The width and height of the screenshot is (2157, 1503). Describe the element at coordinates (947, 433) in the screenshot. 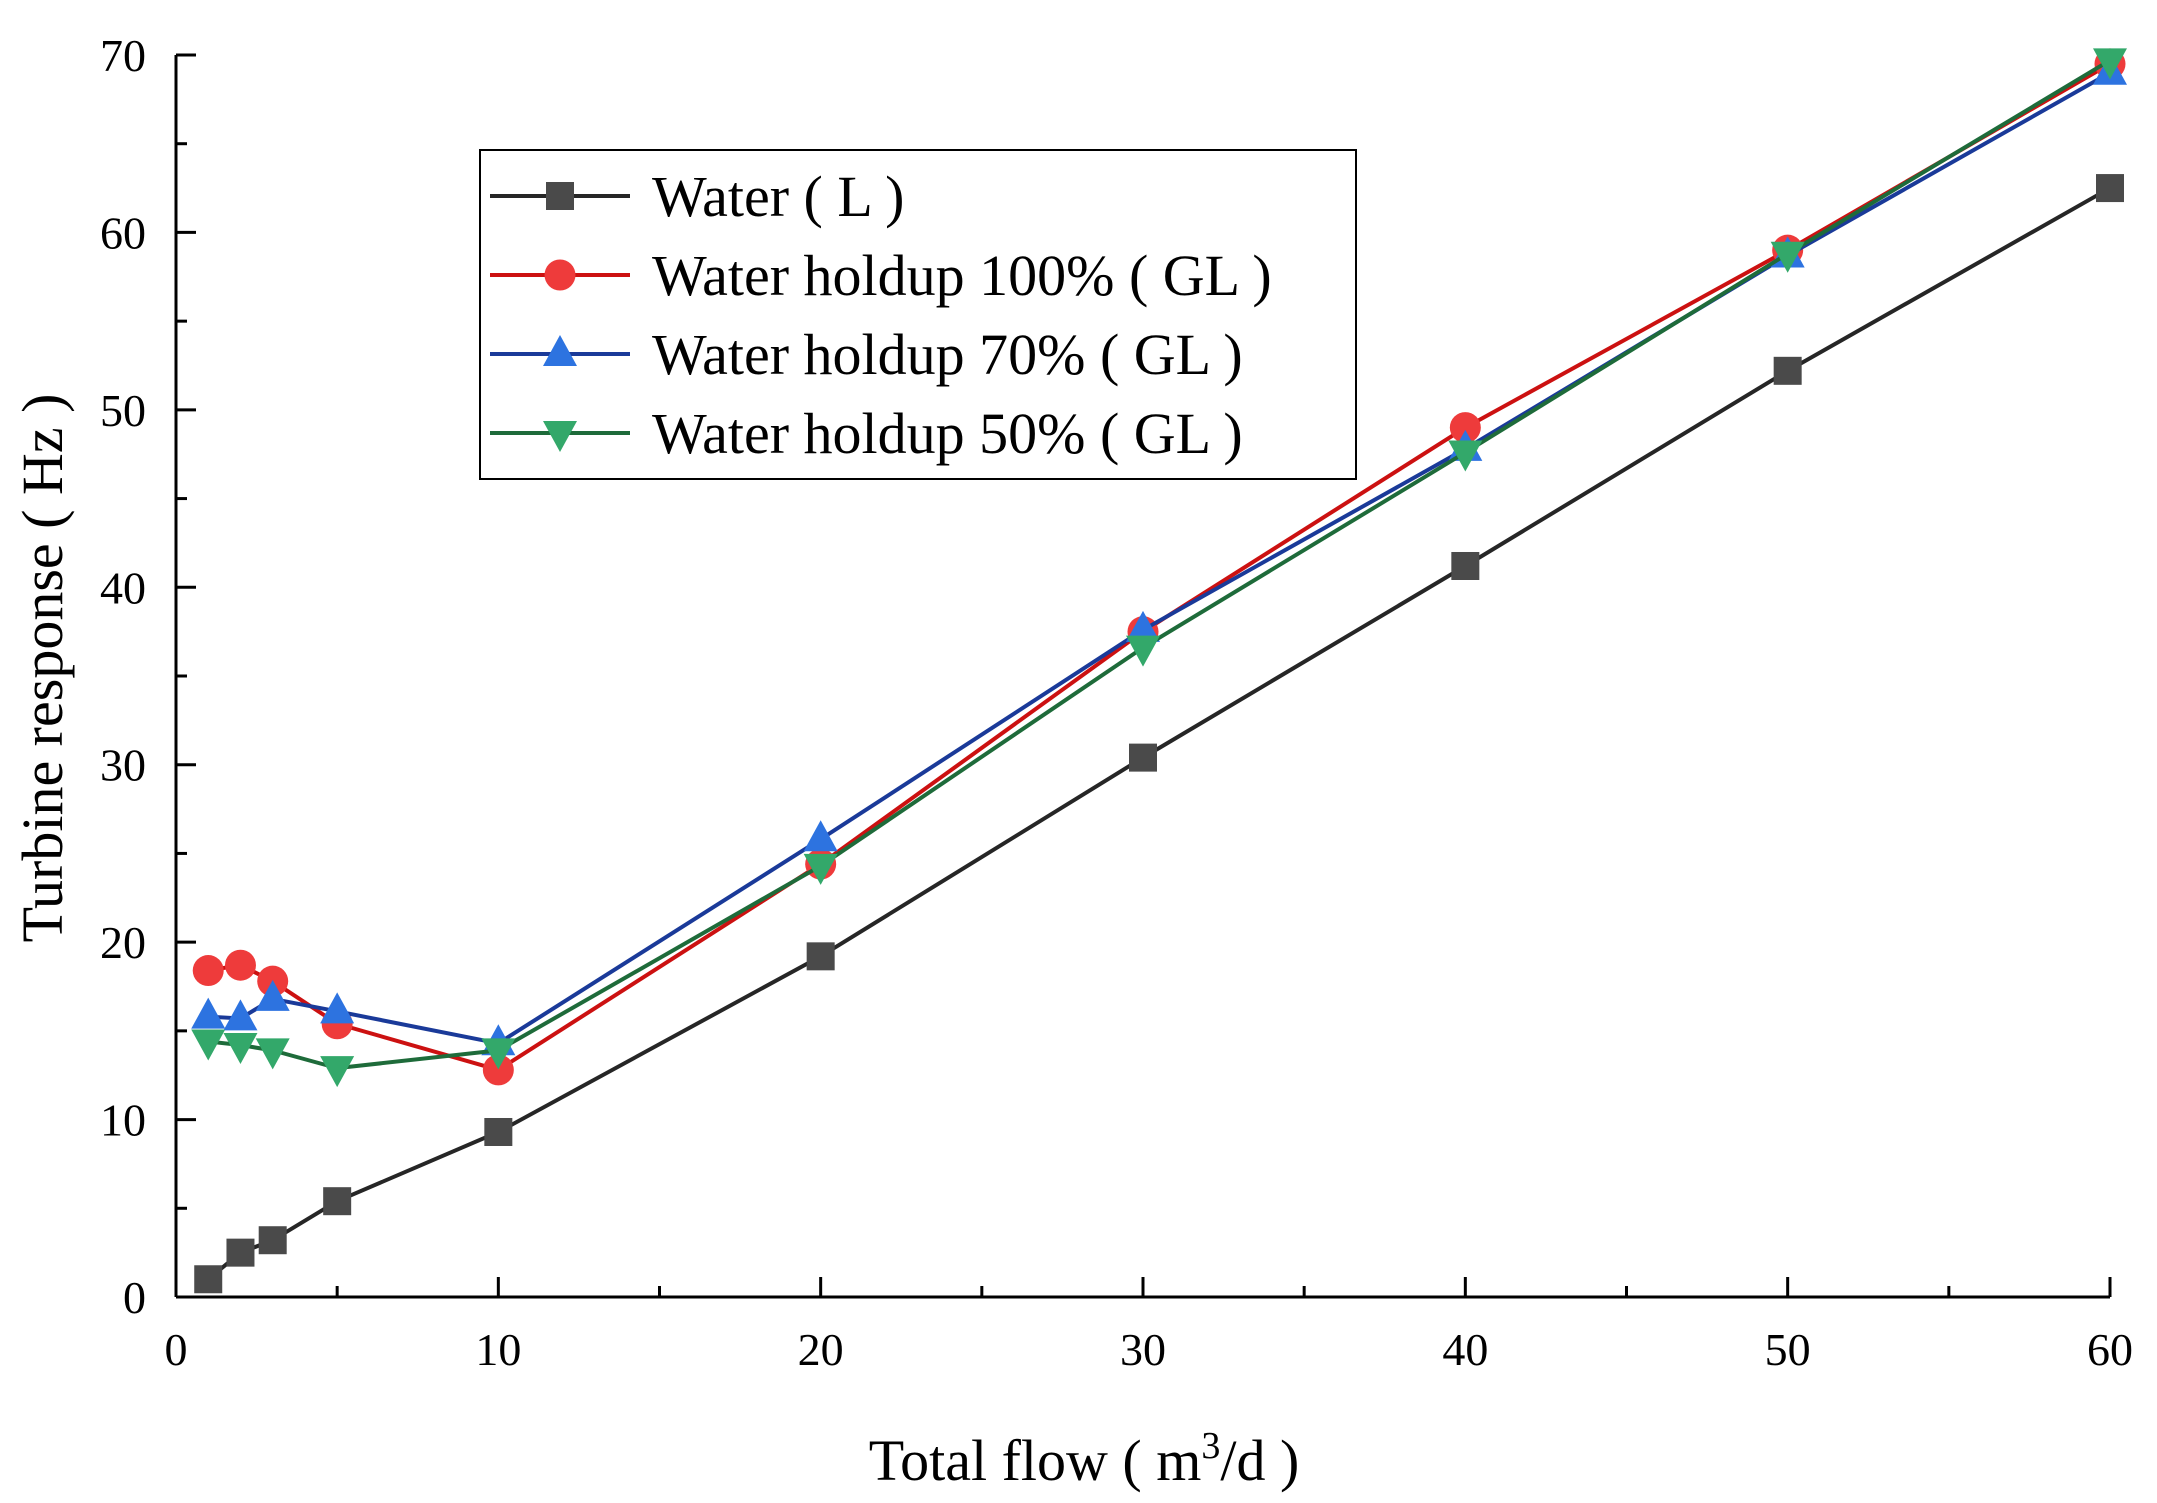

I see `legend-label: Water holdup 50% ( GL )` at that location.